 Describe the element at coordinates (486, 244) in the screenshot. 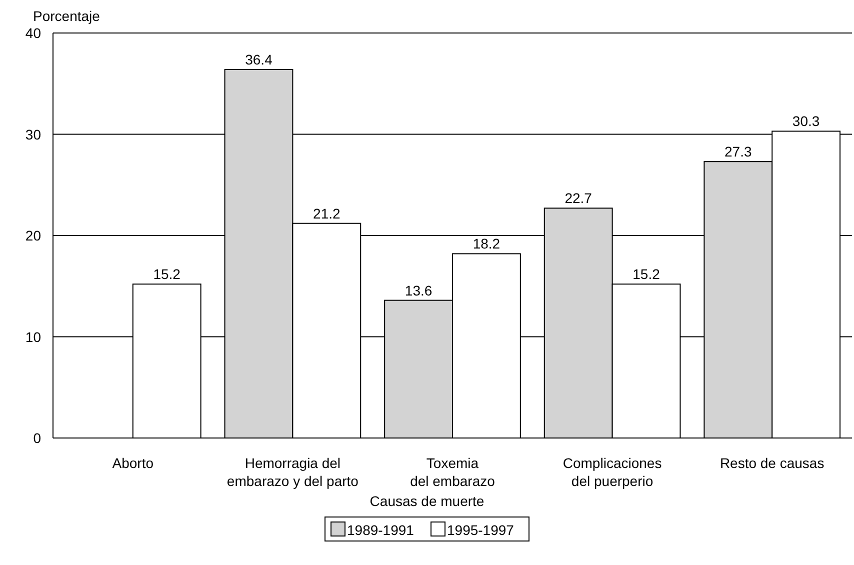

I see `data-label: 18.2` at that location.